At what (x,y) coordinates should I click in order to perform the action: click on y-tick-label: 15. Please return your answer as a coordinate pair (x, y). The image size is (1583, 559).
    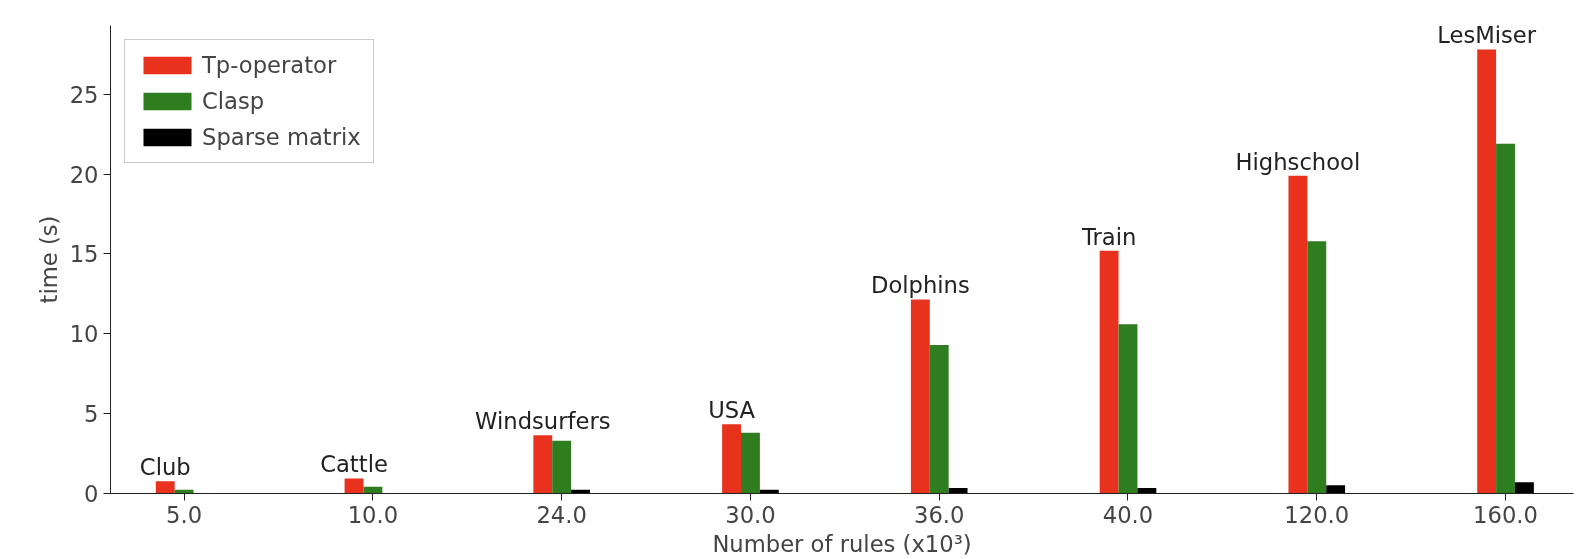
    Looking at the image, I should click on (84, 254).